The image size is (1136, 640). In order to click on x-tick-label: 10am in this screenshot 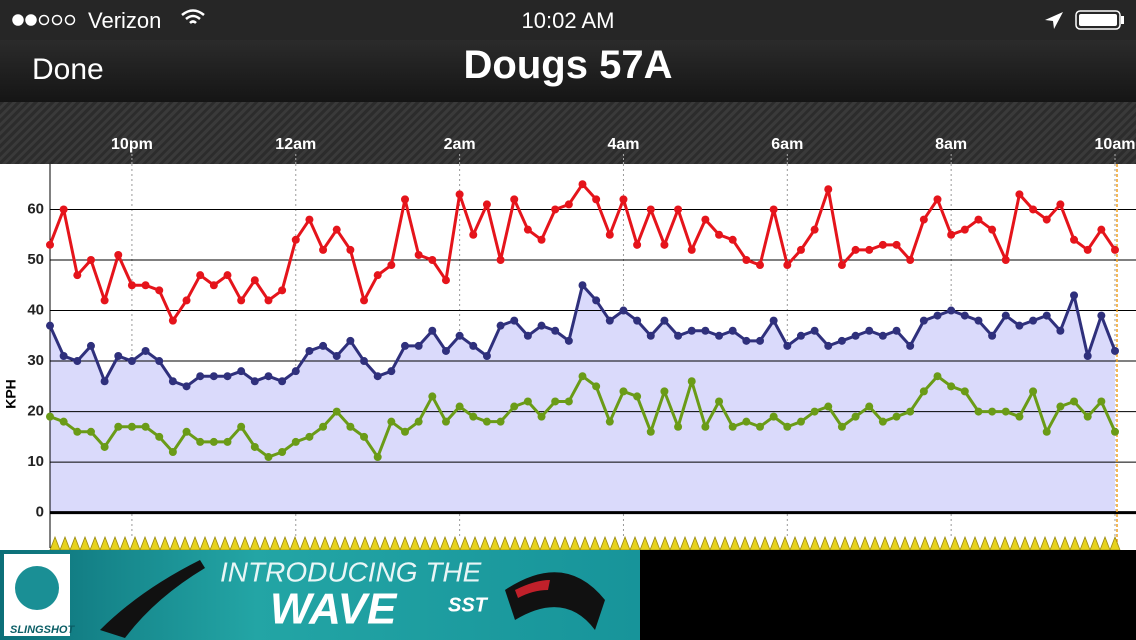, I will do `click(1115, 144)`.